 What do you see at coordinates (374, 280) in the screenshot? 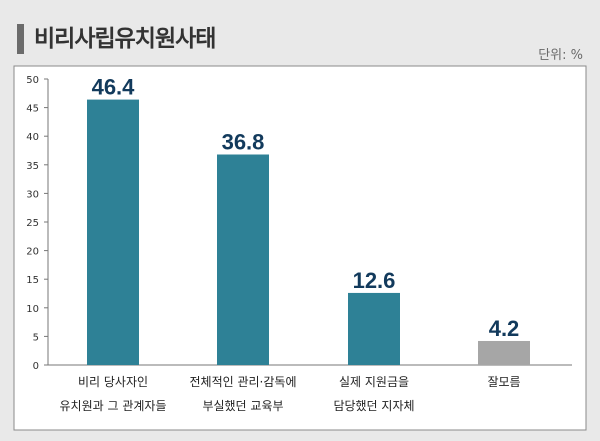
I see `data-label: 12.6` at bounding box center [374, 280].